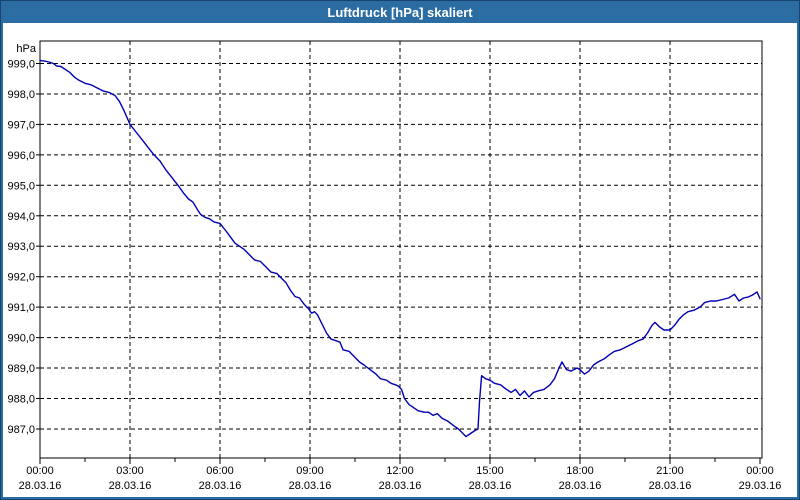  What do you see at coordinates (490, 471) in the screenshot?
I see `x-tick-time-label: 15:00` at bounding box center [490, 471].